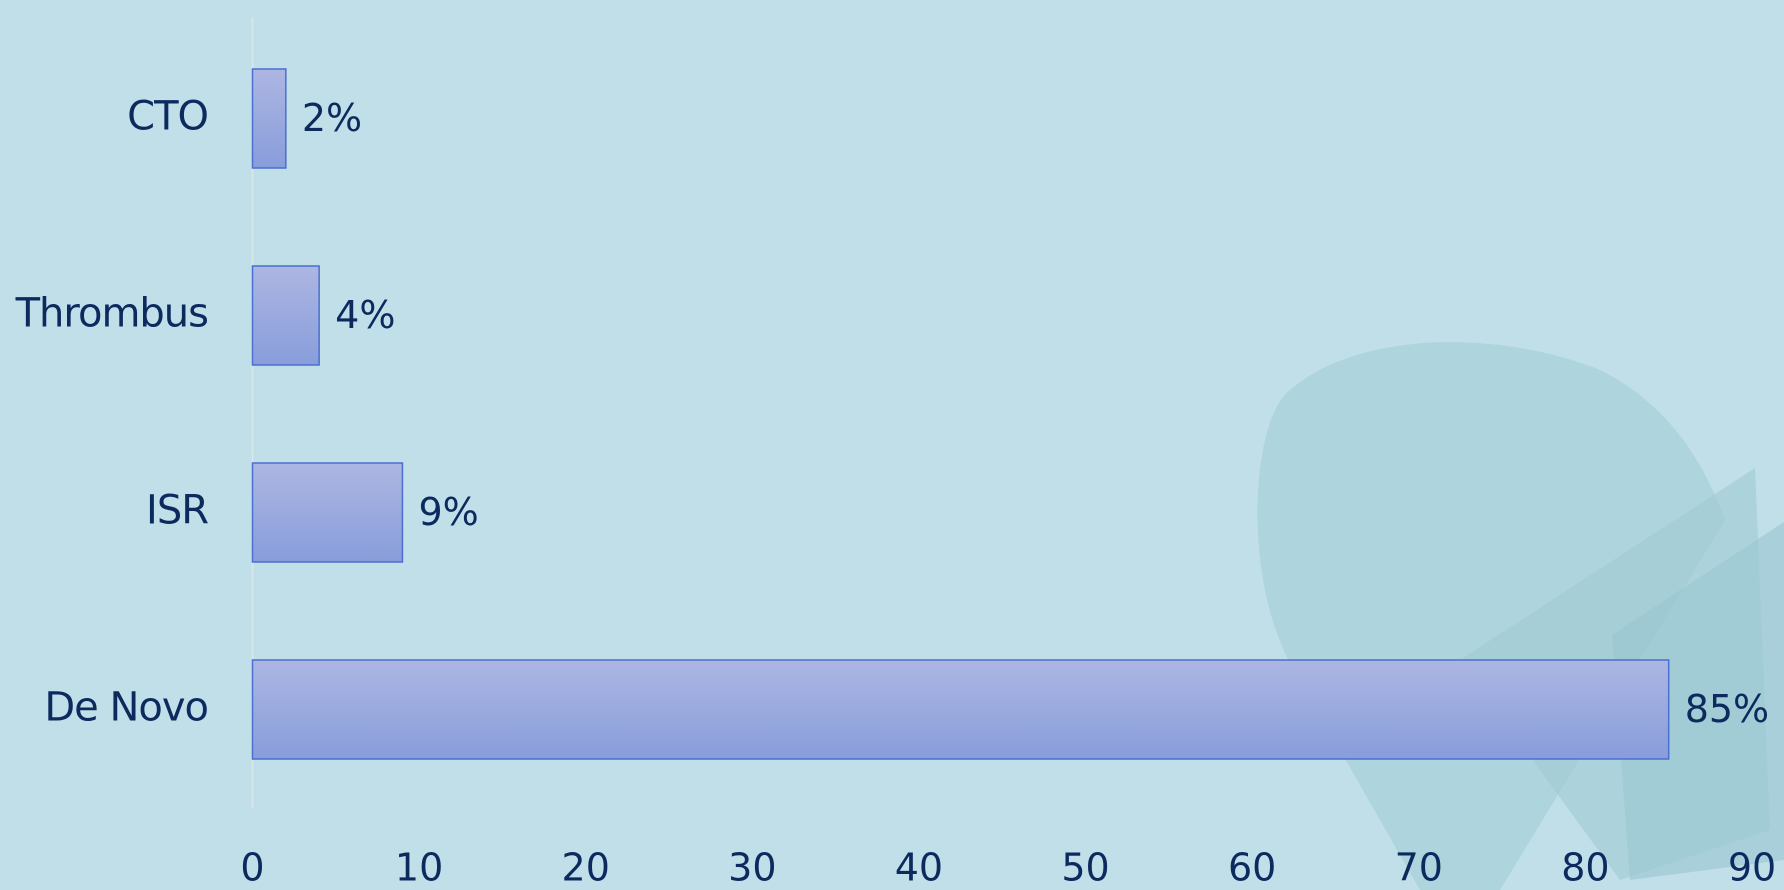  Describe the element at coordinates (126, 708) in the screenshot. I see `y-tick-label: De Novo` at that location.